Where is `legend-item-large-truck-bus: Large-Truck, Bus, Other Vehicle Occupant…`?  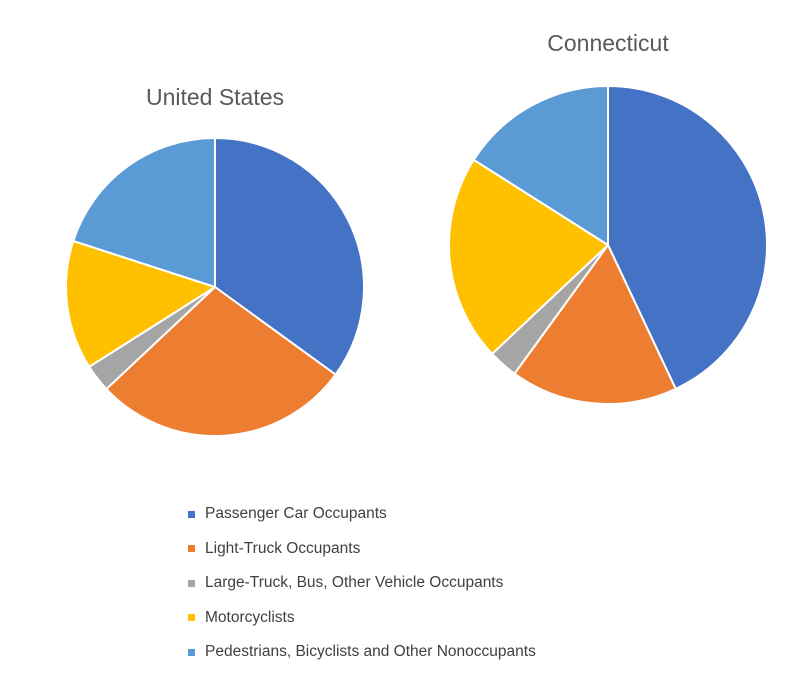
legend-item-large-truck-bus: Large-Truck, Bus, Other Vehicle Occupant… is located at coordinates (362, 583).